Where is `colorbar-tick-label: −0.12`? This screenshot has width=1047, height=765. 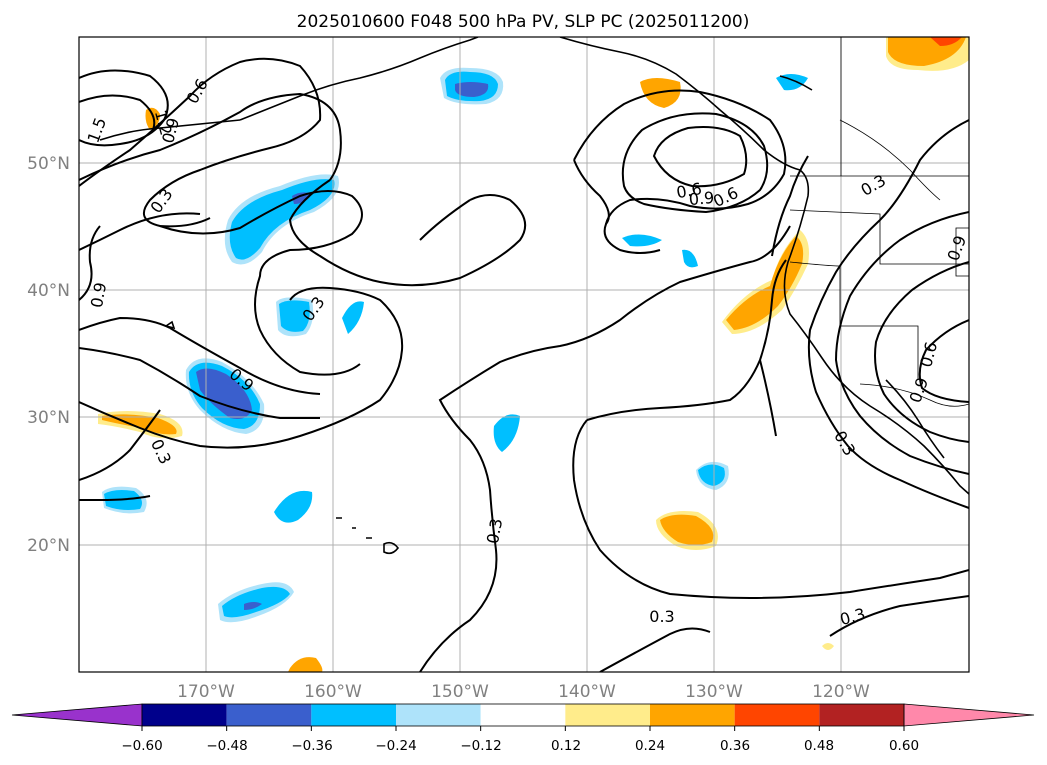 colorbar-tick-label: −0.12 is located at coordinates (480, 746).